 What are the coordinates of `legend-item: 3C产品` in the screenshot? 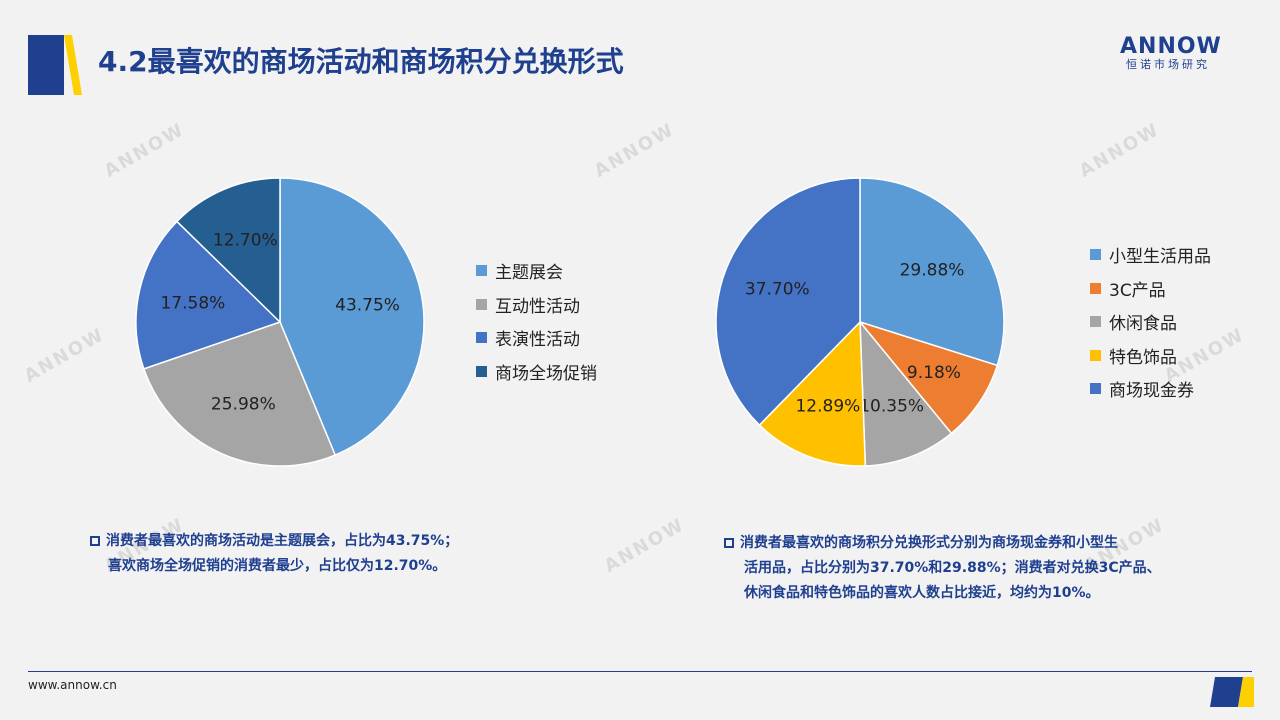 It's located at (1150, 289).